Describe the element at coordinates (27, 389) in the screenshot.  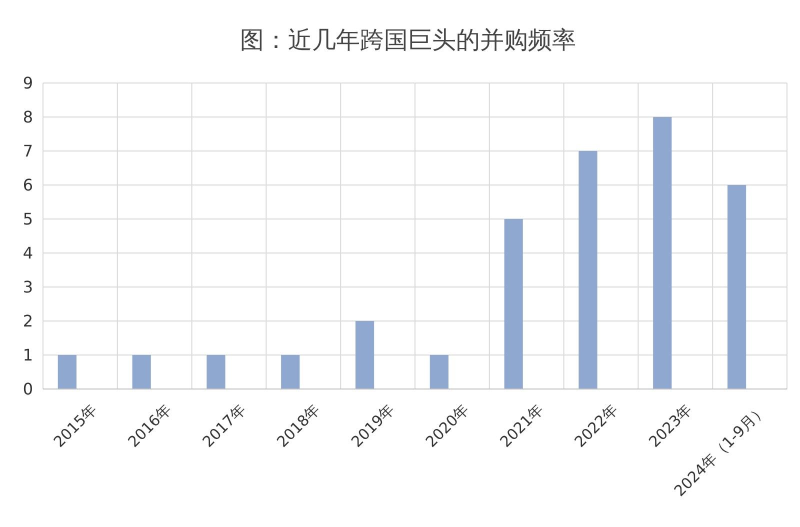
I see `y-tick-label: 0` at that location.